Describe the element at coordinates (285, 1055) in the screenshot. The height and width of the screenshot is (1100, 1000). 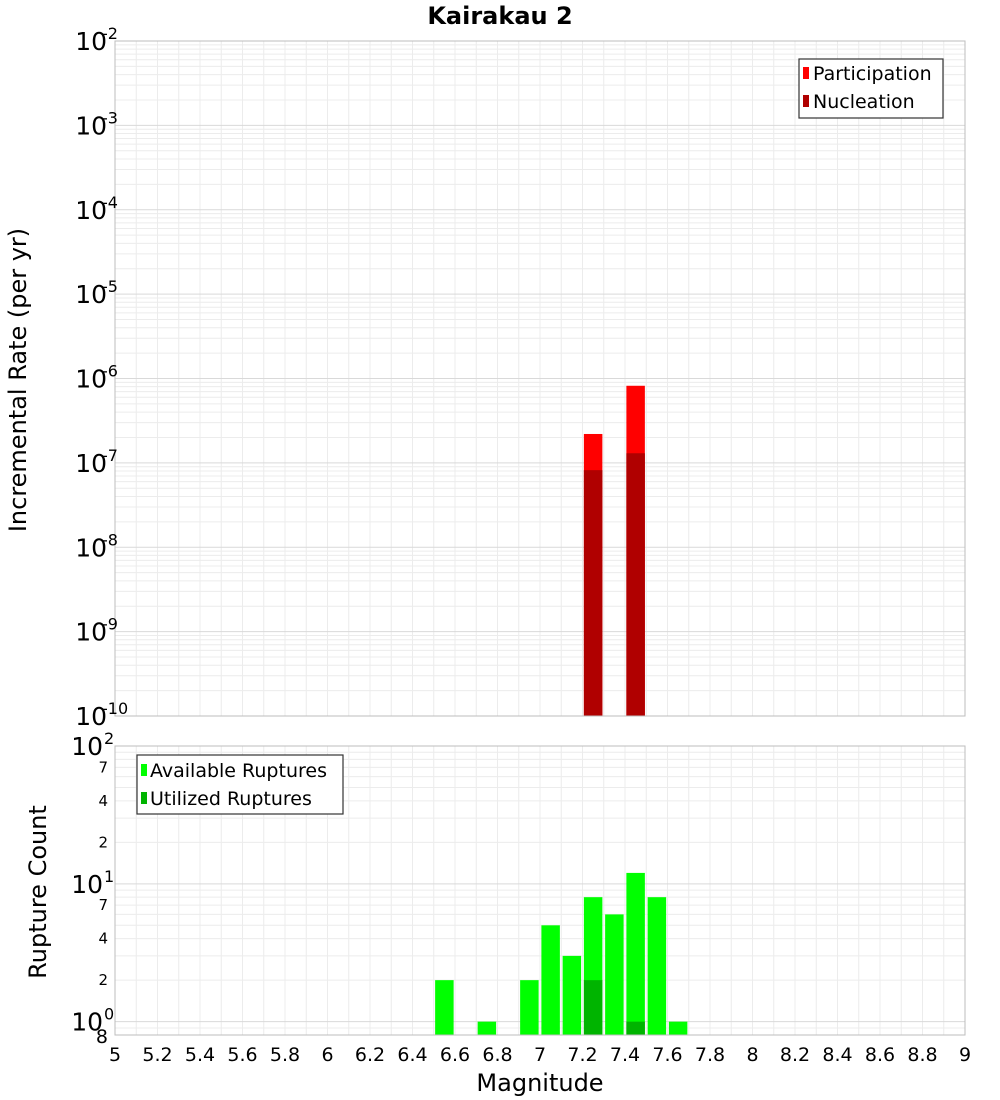
I see `x-tick-label: 5.8` at that location.